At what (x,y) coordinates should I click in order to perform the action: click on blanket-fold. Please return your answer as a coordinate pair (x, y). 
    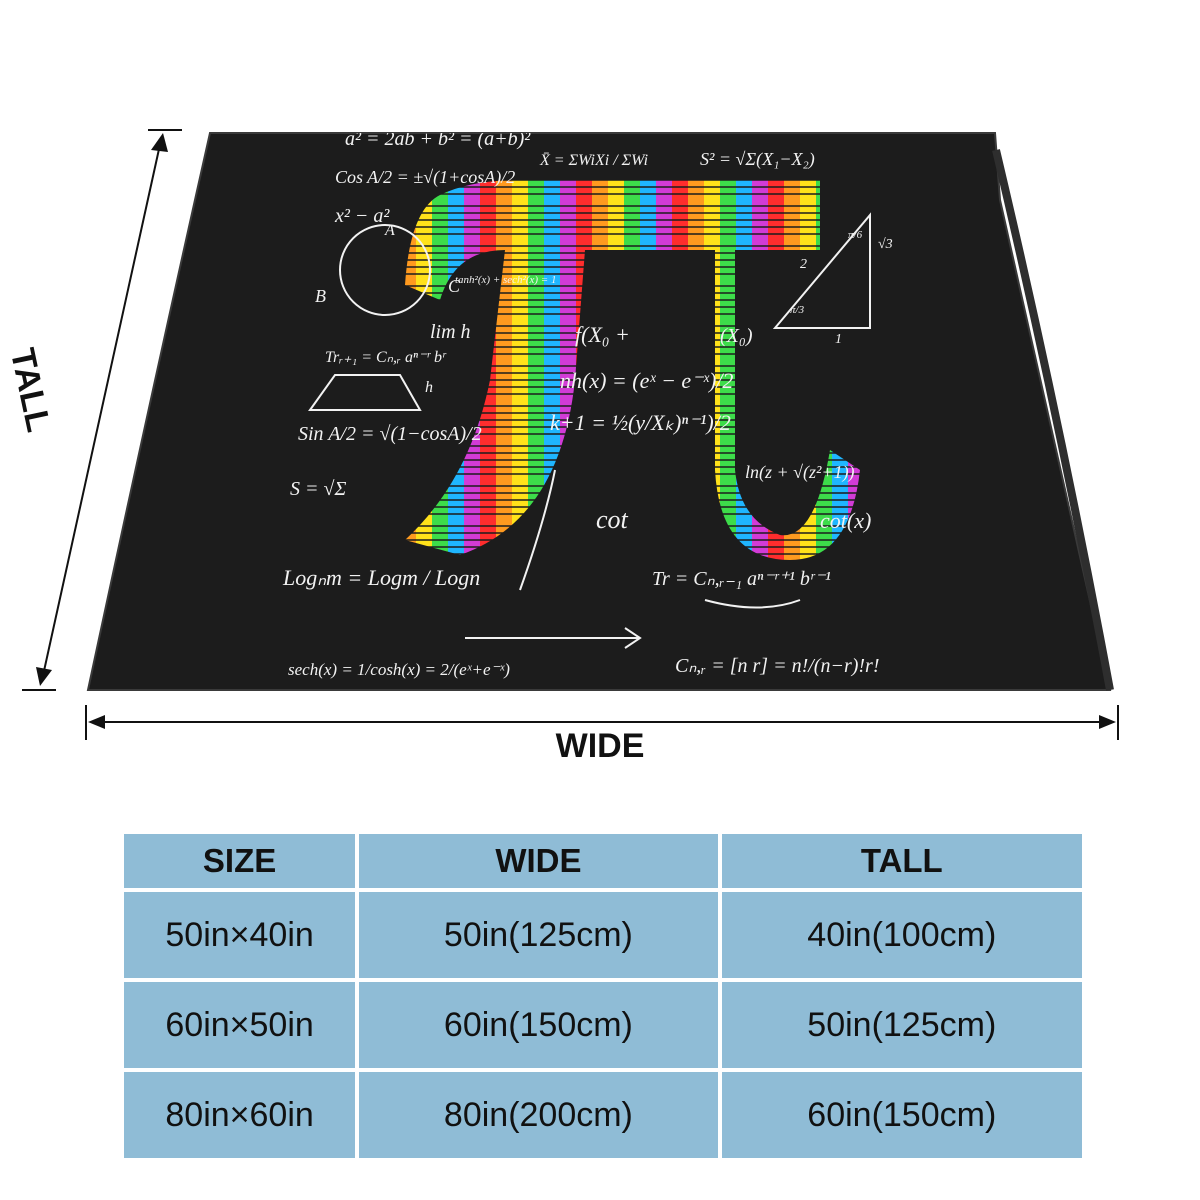
    Looking at the image, I should click on (1053, 420).